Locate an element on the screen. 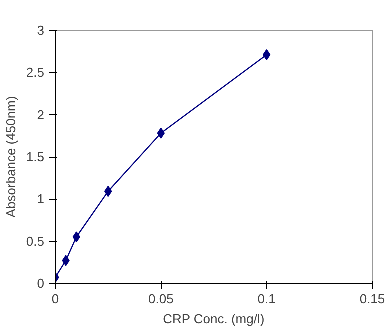 The width and height of the screenshot is (392, 329). y-tick-label: 1.5 is located at coordinates (35, 157).